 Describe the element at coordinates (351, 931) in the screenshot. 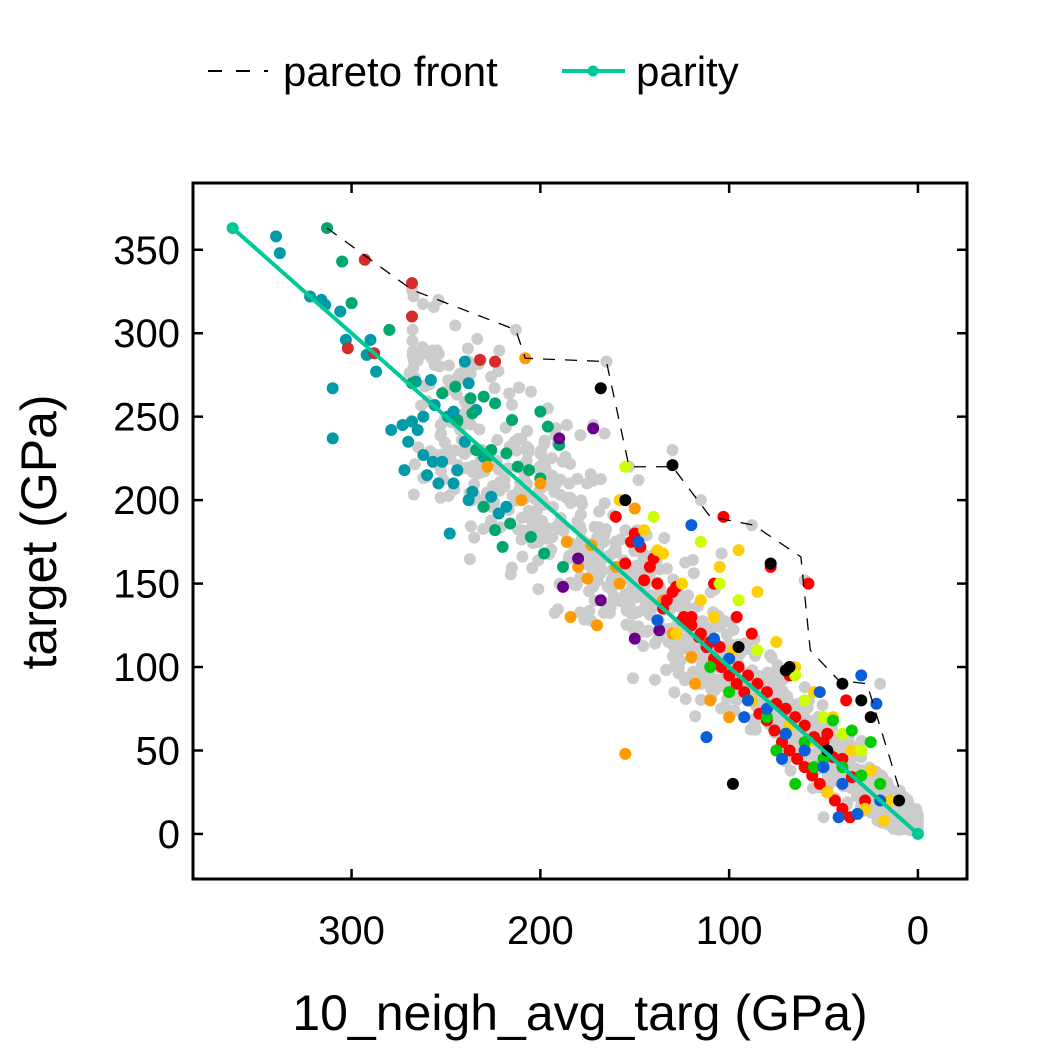

I see `x-tick-label: 300` at that location.